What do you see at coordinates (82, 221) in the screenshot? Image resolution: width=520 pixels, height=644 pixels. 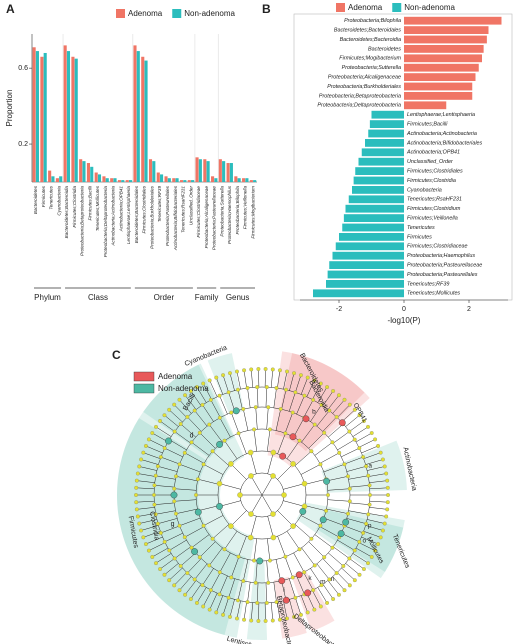 I see `x-tick-label: Proteobacteria;Betaproteobacteria` at bounding box center [82, 221].